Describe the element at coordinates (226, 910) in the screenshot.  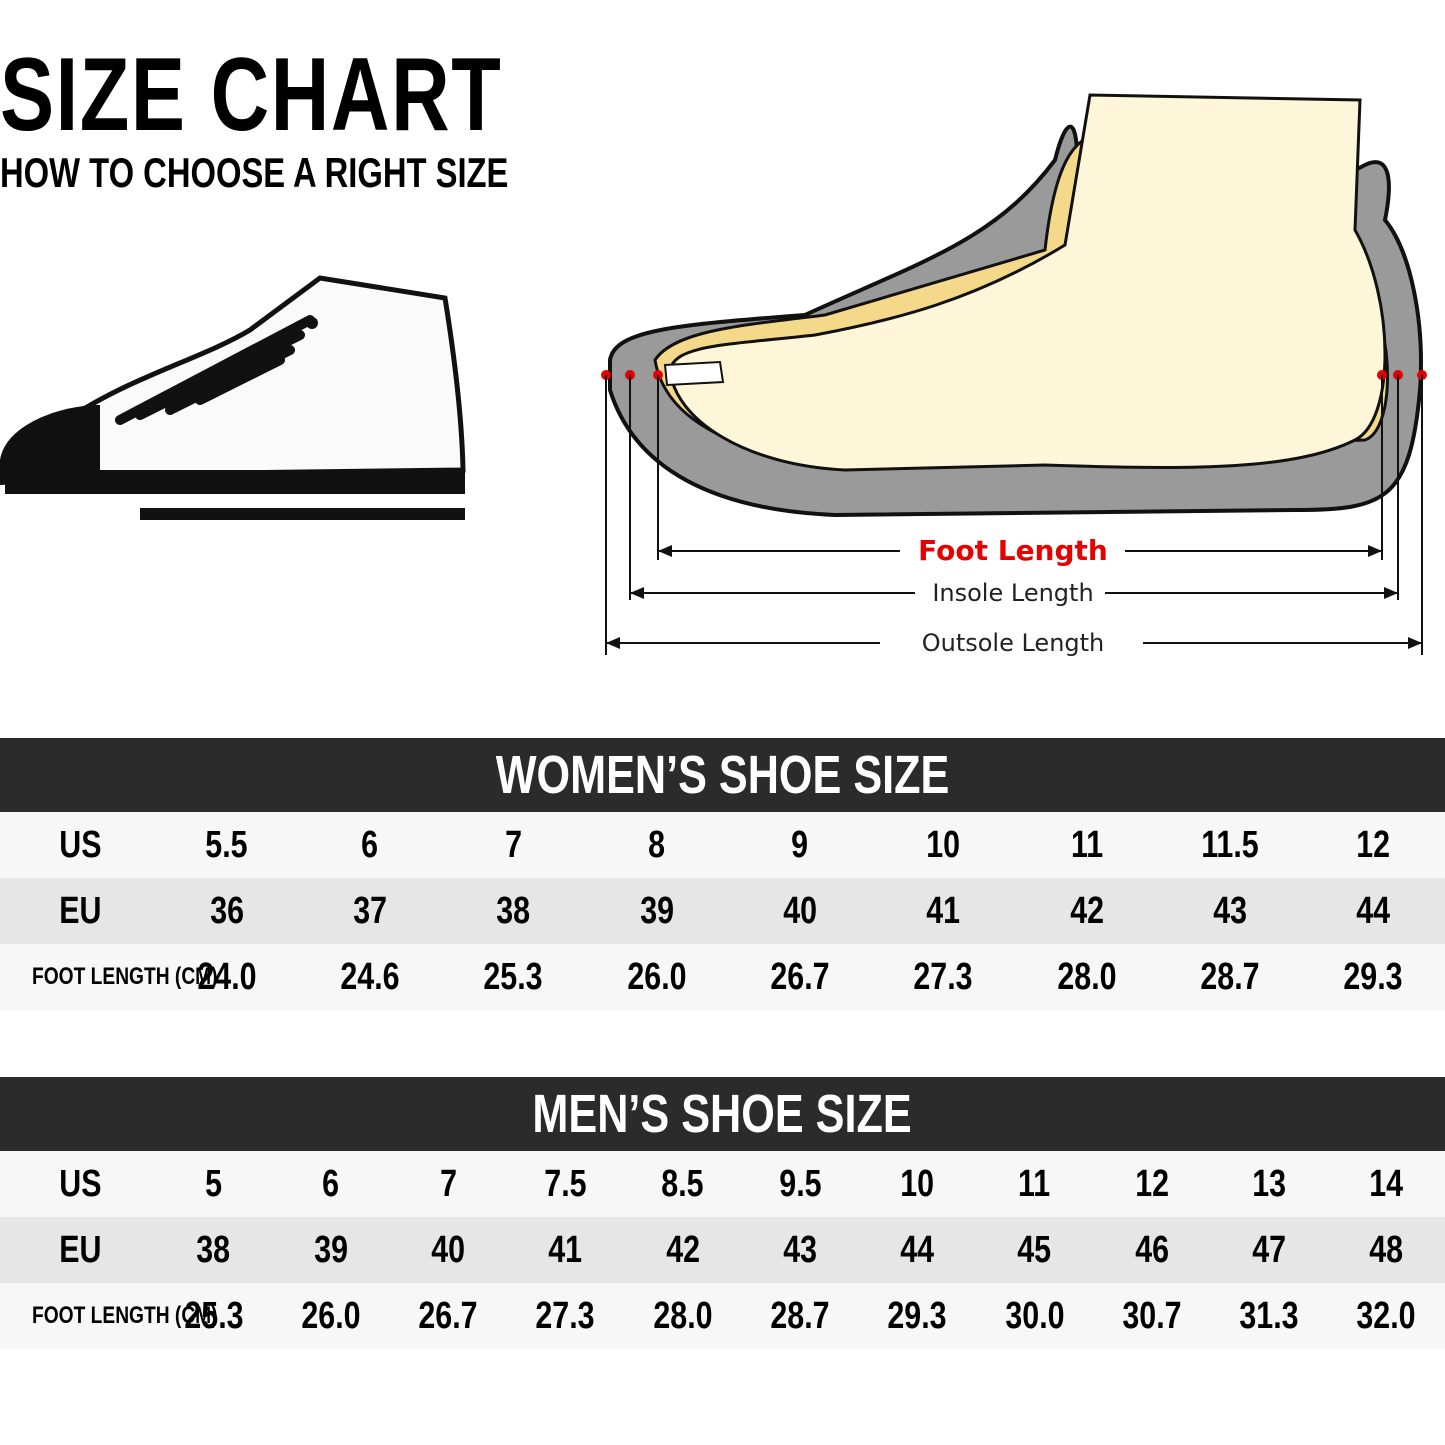
I see `cell-text: 36` at that location.